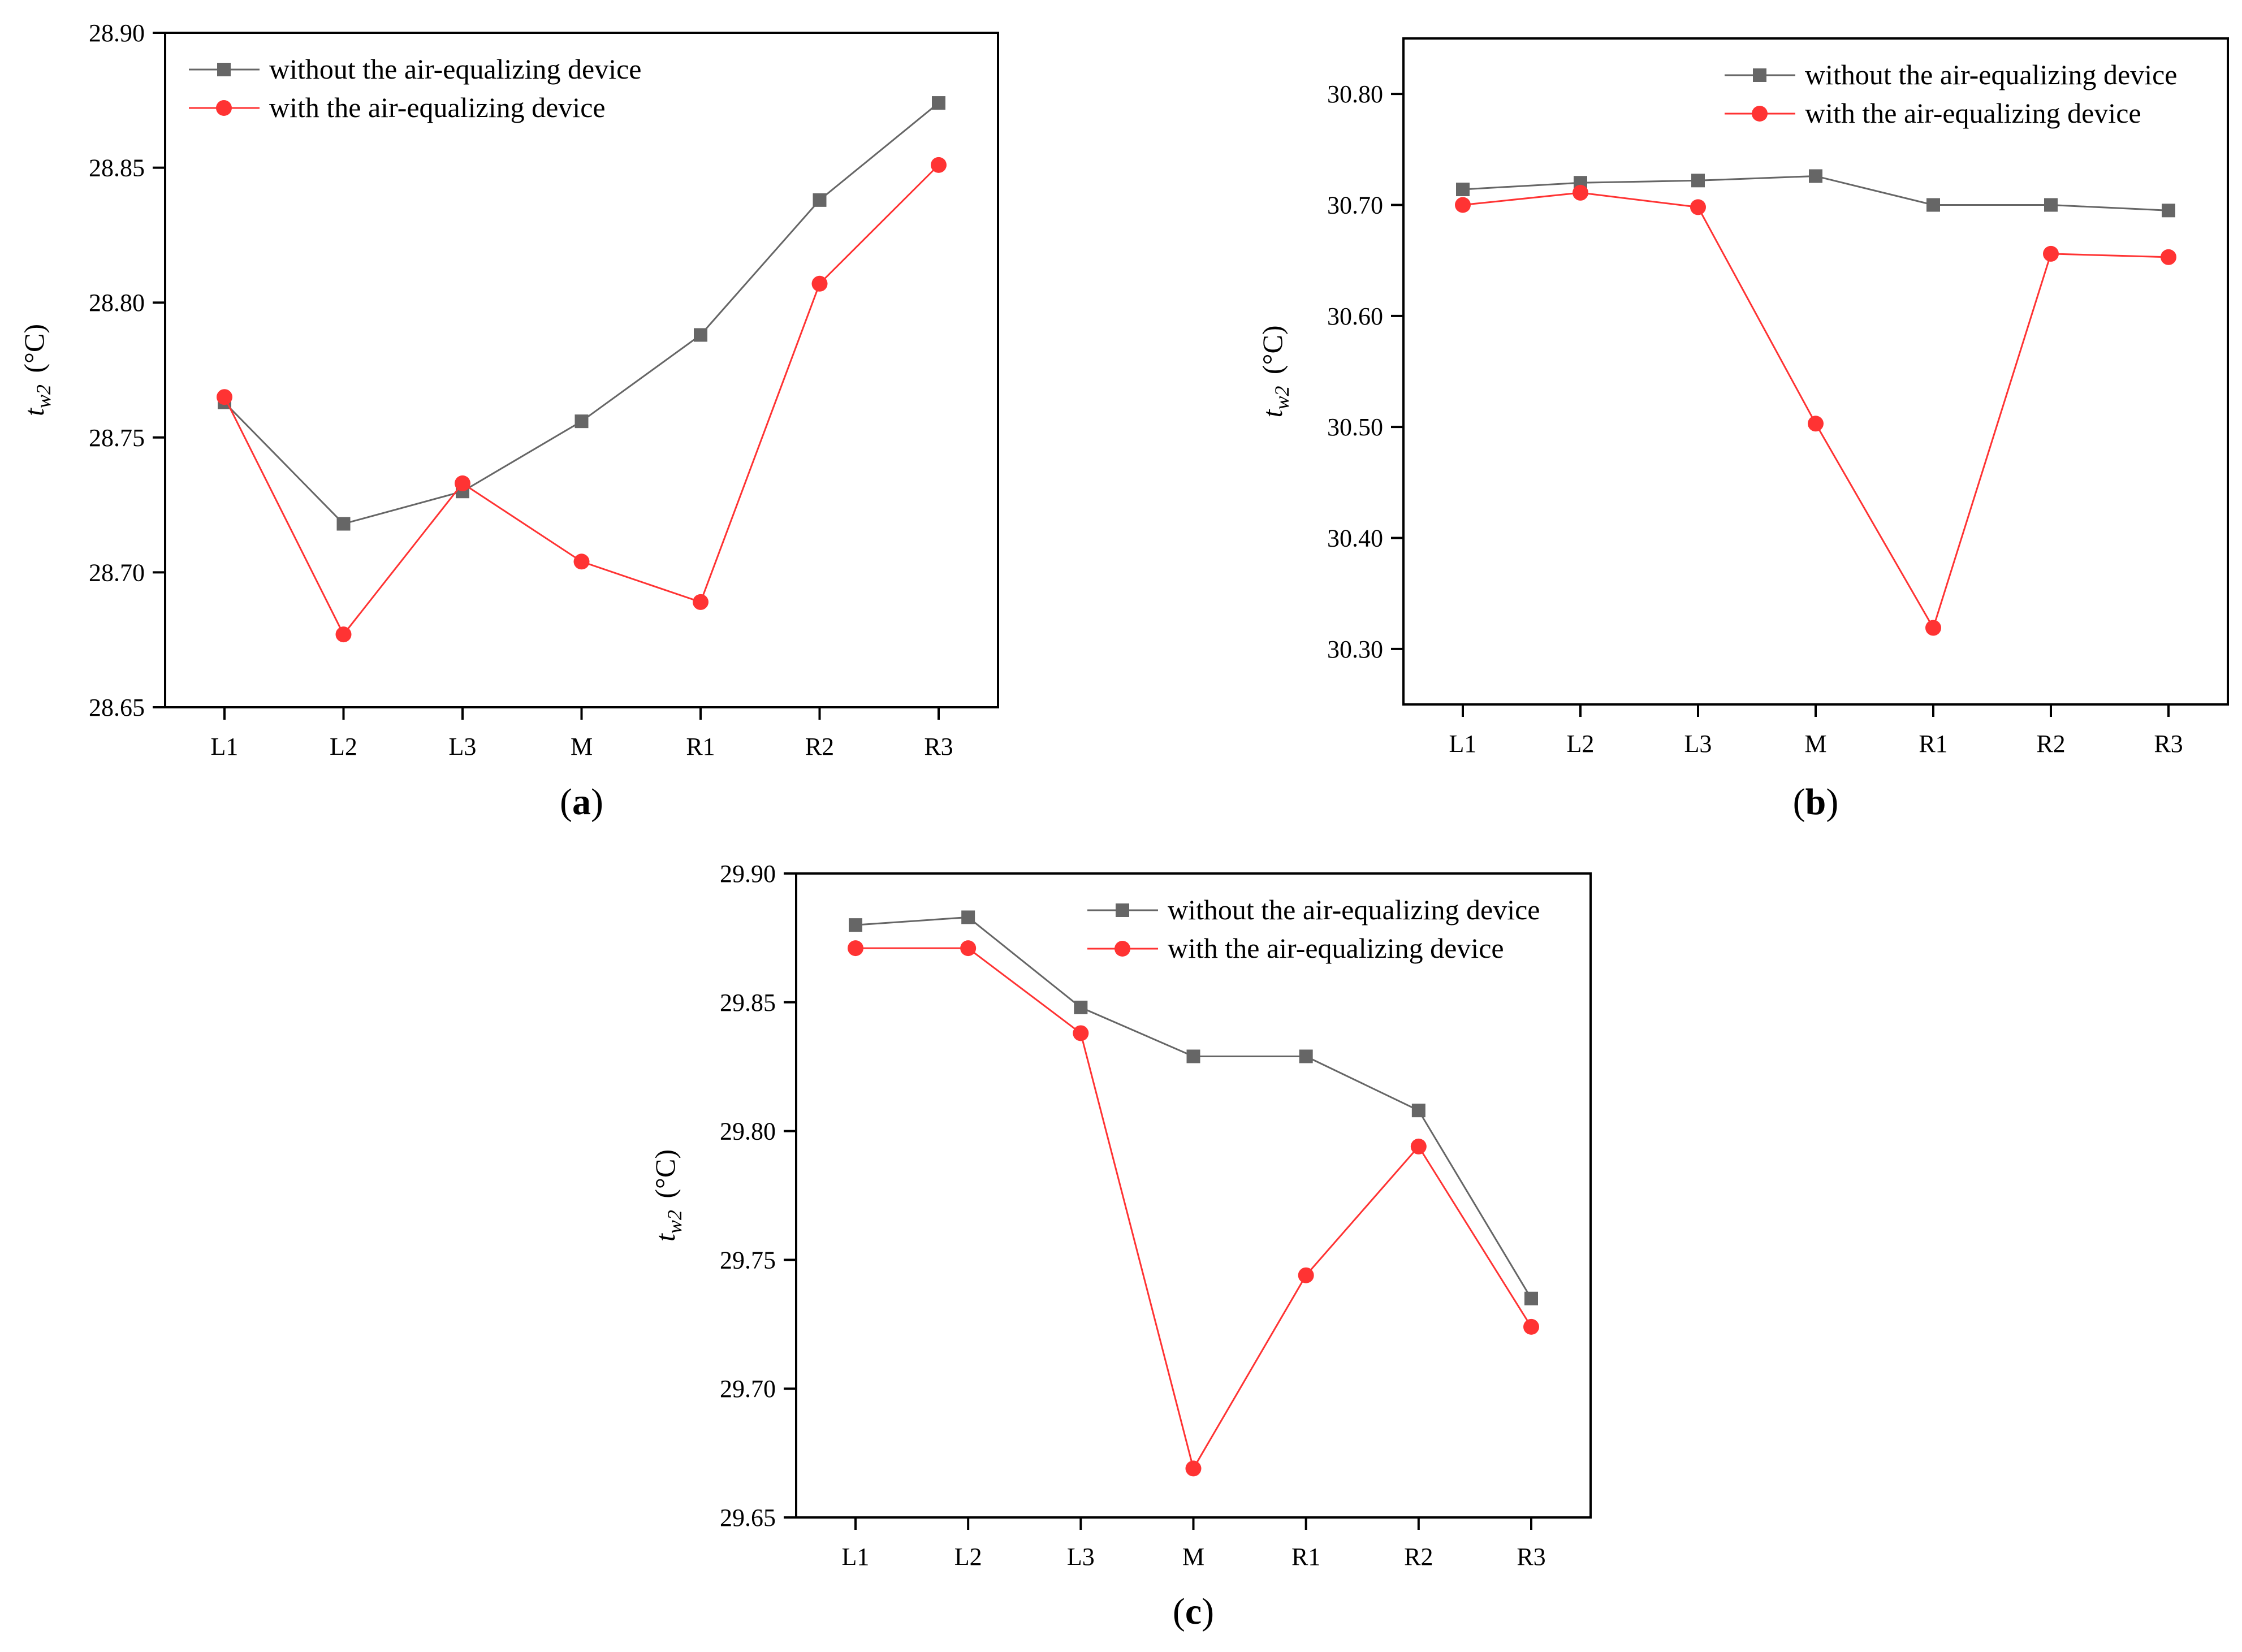 The height and width of the screenshot is (1652, 2242). What do you see at coordinates (1815, 411) in the screenshot?
I see `series-line-with-device` at bounding box center [1815, 411].